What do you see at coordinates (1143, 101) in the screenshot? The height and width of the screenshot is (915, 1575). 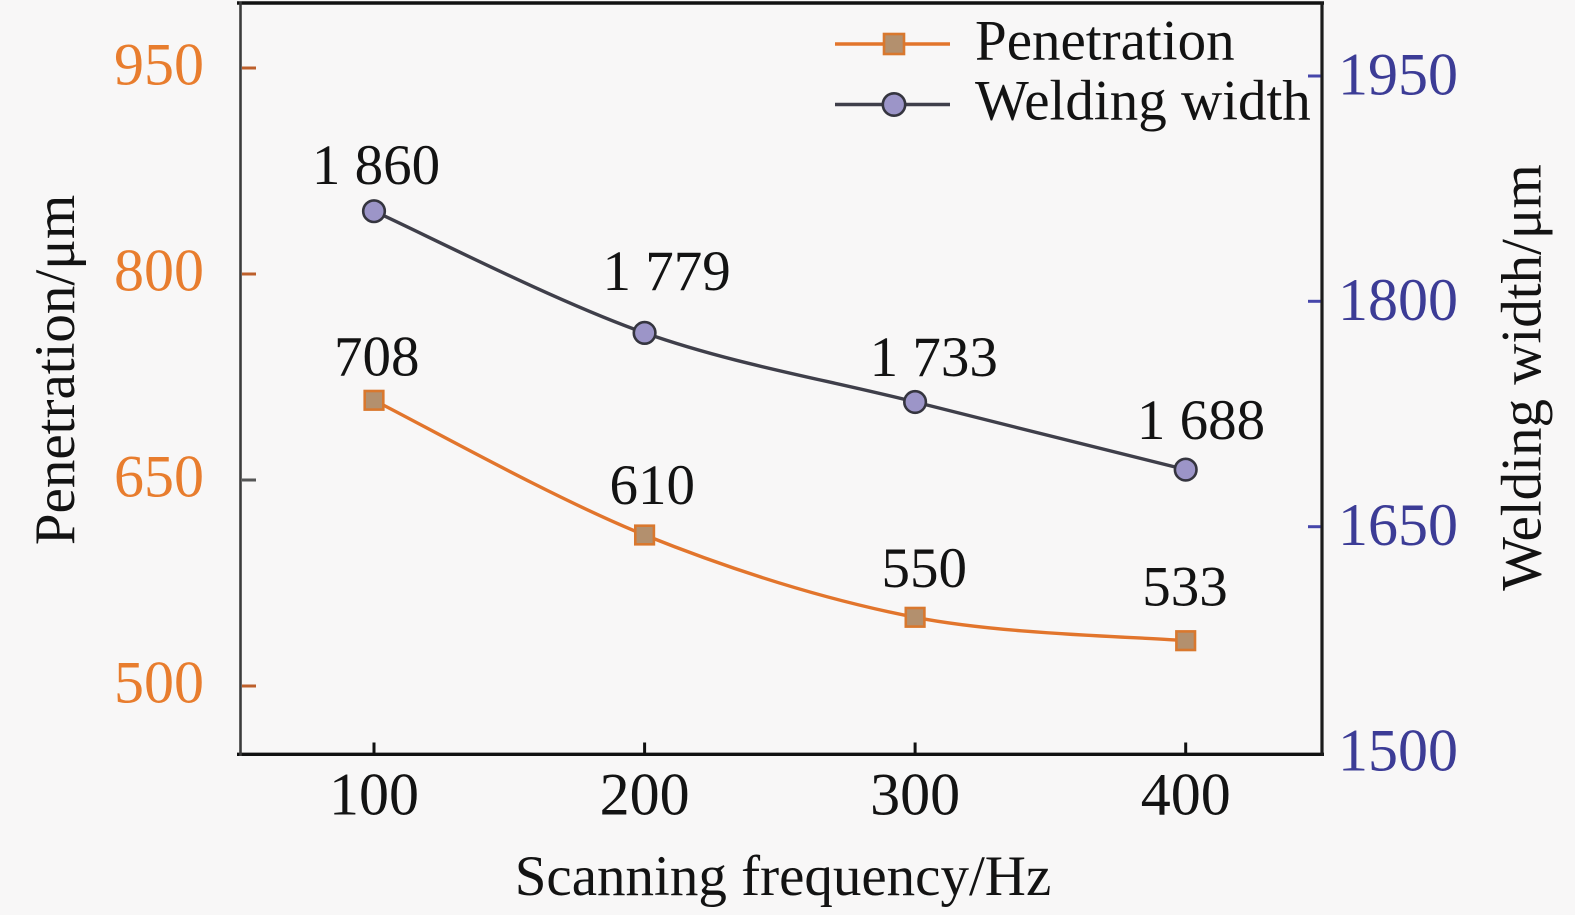 I see `svg-text: Welding width` at bounding box center [1143, 101].